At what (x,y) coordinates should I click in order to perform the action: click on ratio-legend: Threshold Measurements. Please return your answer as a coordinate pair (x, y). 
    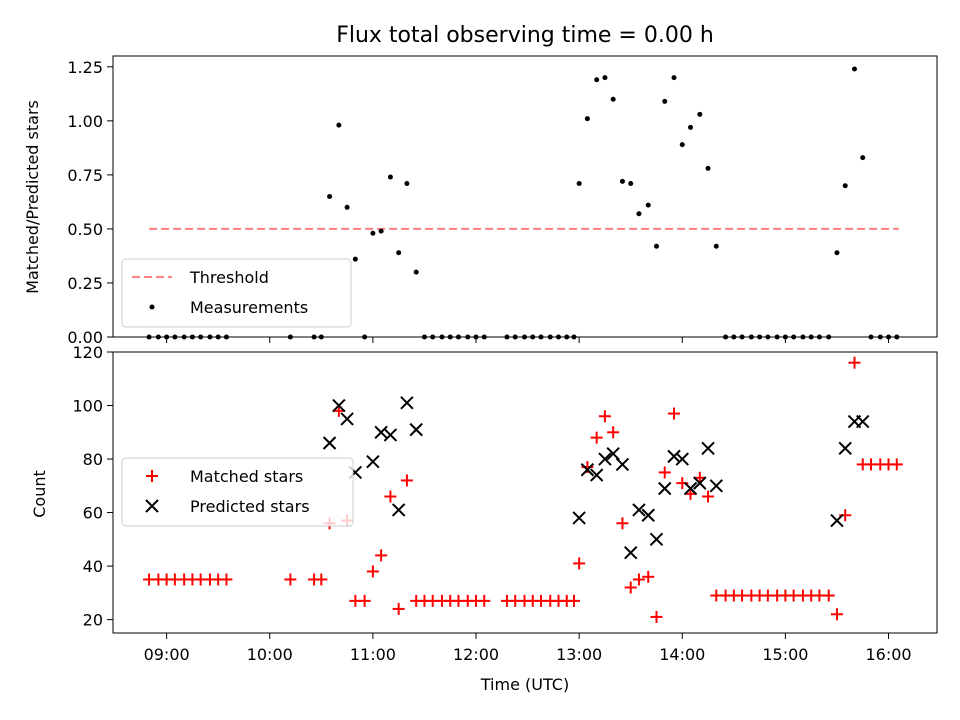
    Looking at the image, I should click on (236, 293).